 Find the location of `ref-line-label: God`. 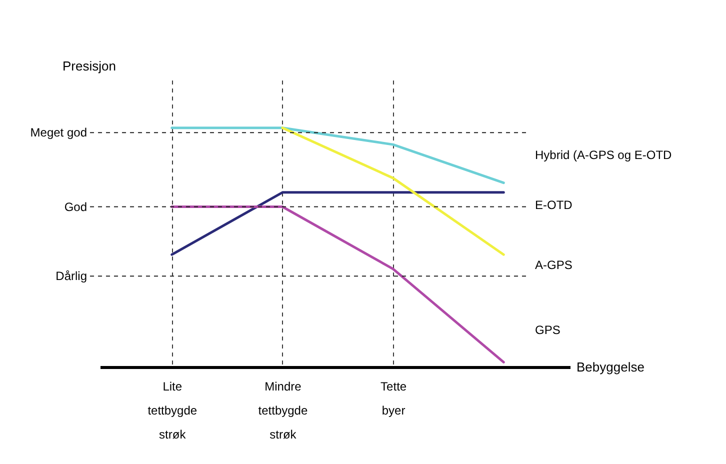

ref-line-label: God is located at coordinates (75, 207).